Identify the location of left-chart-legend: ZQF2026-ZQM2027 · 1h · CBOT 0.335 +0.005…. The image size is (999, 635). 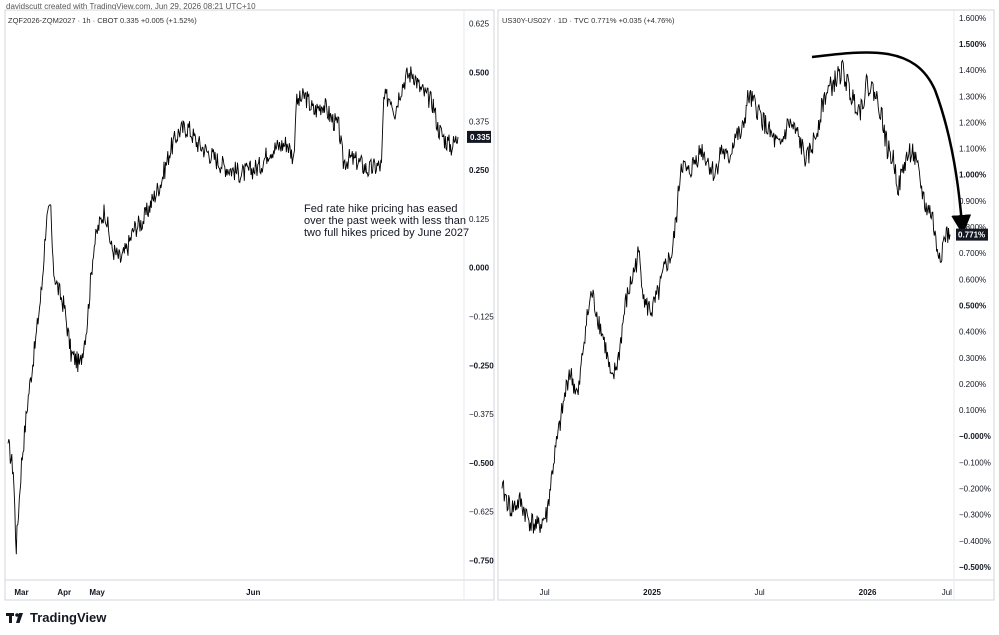
(102, 20).